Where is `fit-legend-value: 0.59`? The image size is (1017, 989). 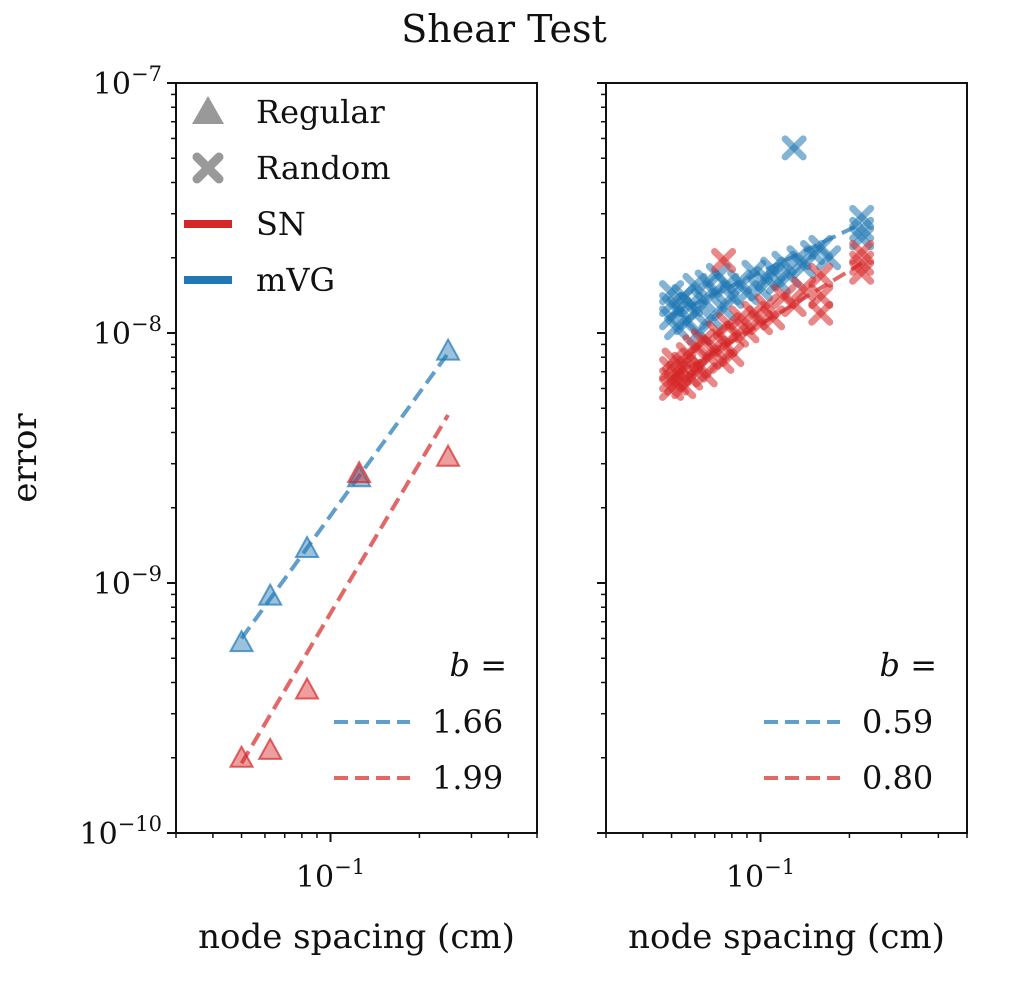 fit-legend-value: 0.59 is located at coordinates (897, 722).